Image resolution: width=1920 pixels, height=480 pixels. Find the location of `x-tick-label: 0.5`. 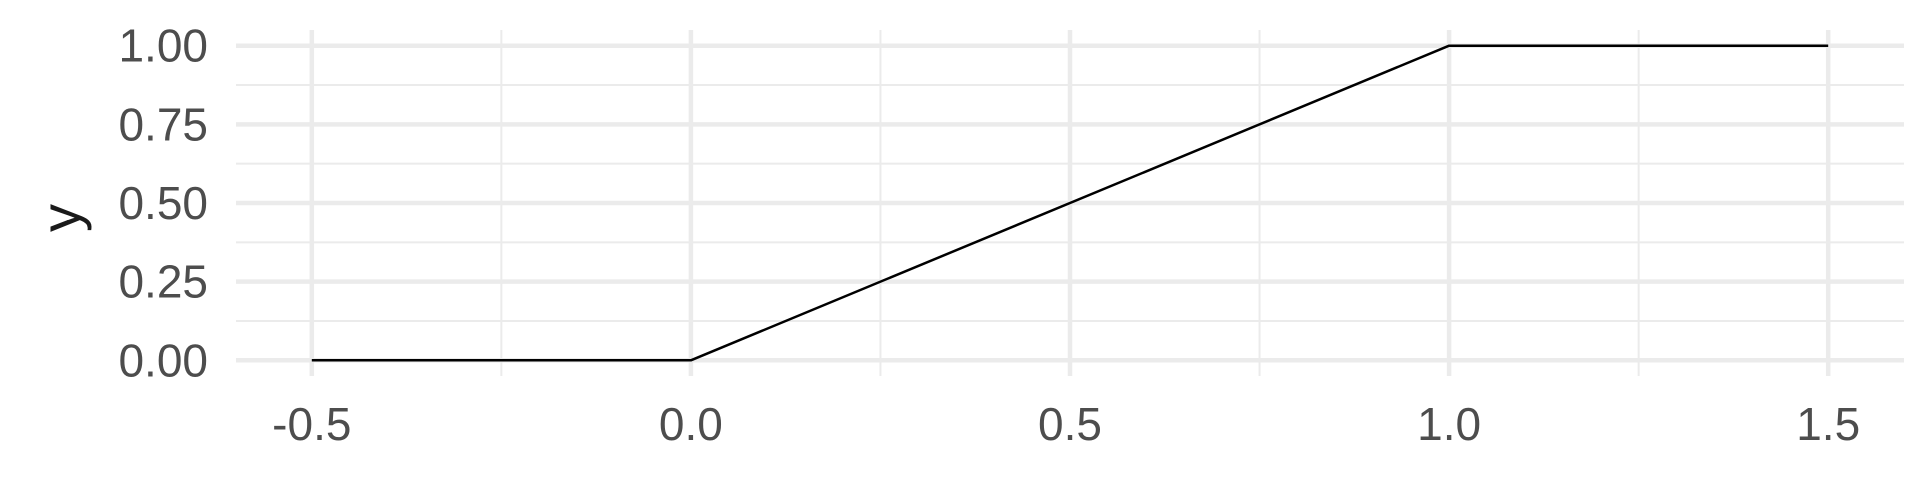

x-tick-label: 0.5 is located at coordinates (1070, 424).